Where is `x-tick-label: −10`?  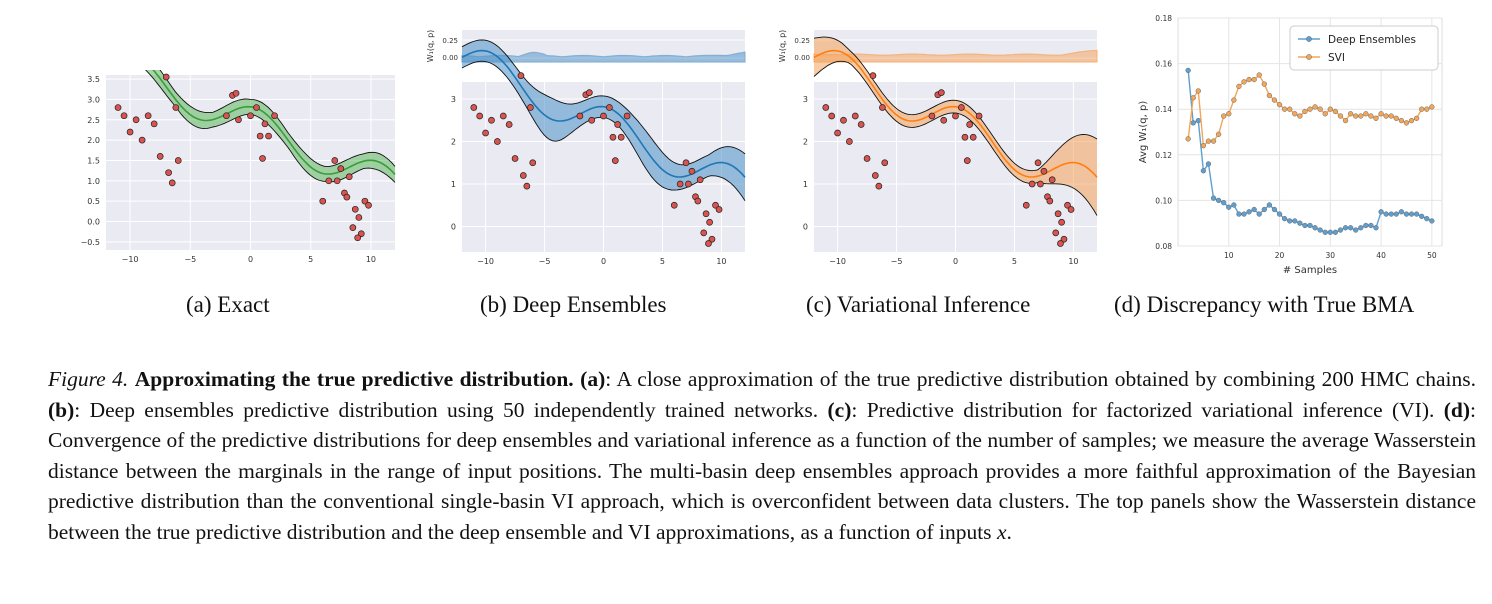 x-tick-label: −10 is located at coordinates (837, 261).